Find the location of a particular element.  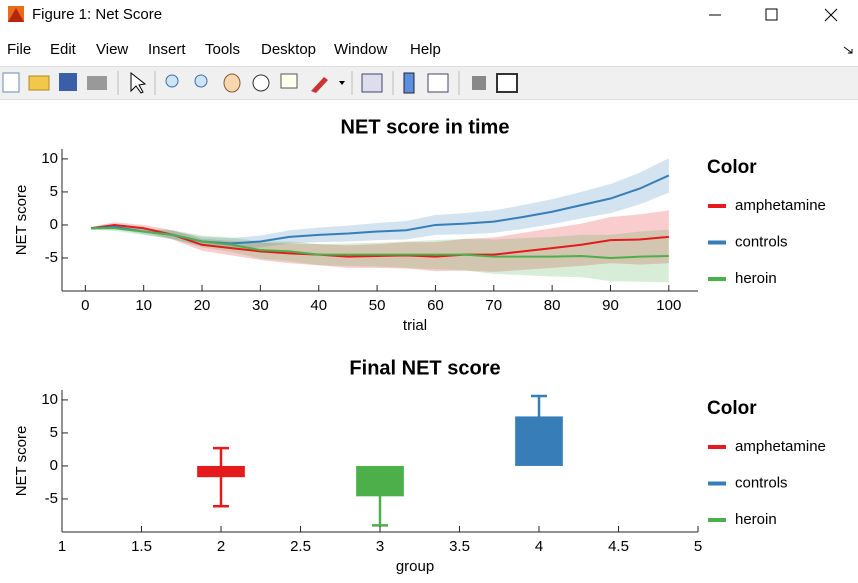

x-tick-label: 10 is located at coordinates (143, 305).